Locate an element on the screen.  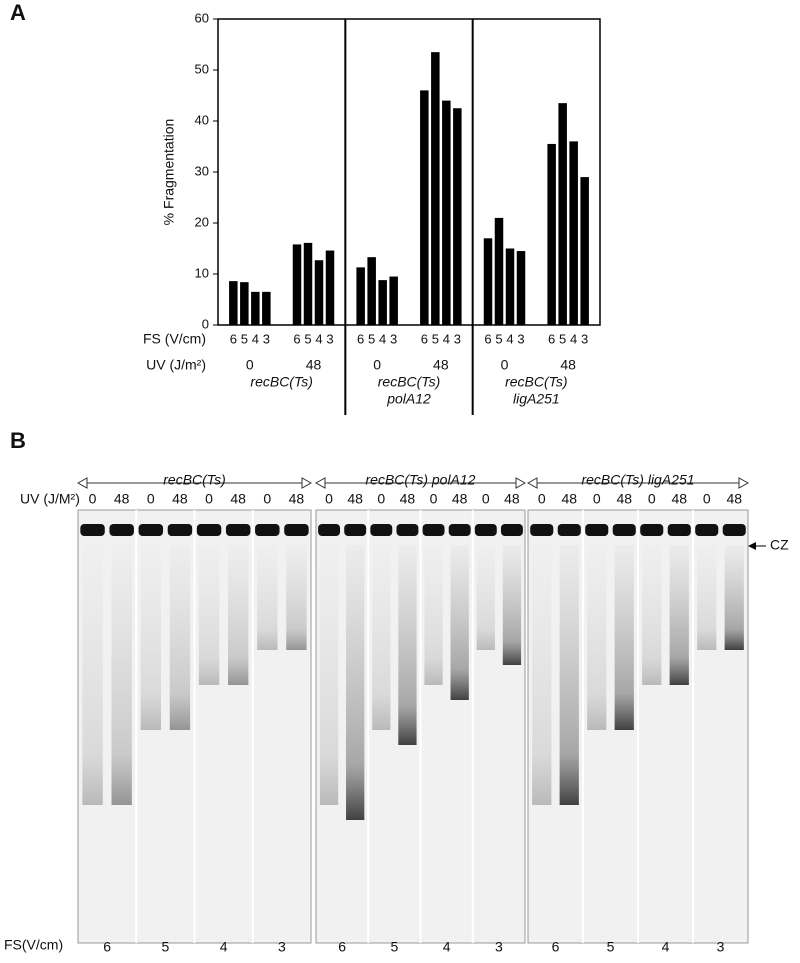
header-label: recBC(Ts) polA12 is located at coordinates (421, 480).